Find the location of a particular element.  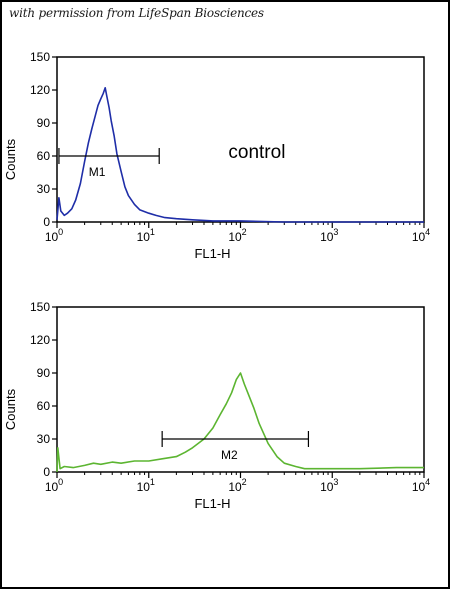

gate-marker-label: M2 is located at coordinates (229, 455).